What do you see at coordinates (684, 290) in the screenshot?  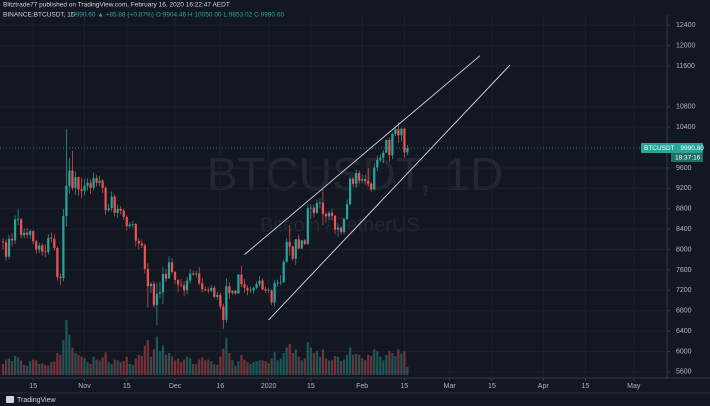 I see `y-tick-label: 7200` at bounding box center [684, 290].